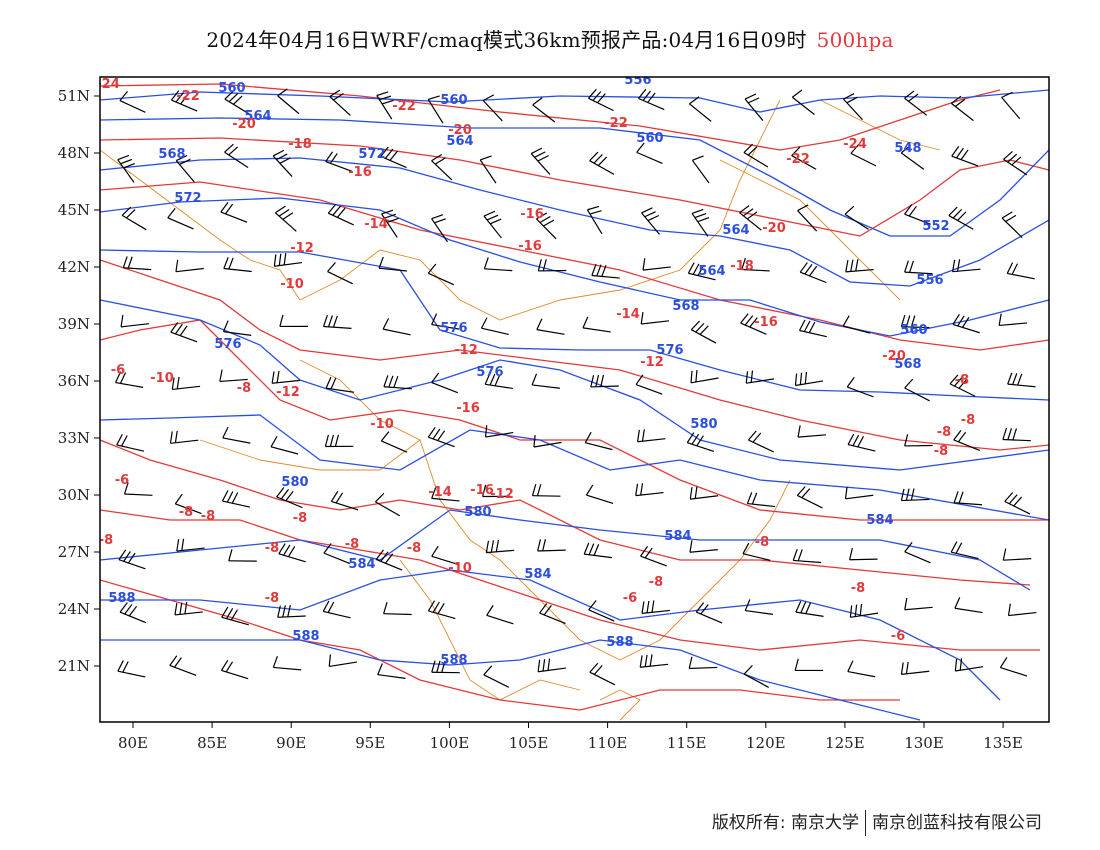 This screenshot has height=850, width=1100. What do you see at coordinates (637, 80) in the screenshot?
I see `height-contour-label: 556` at bounding box center [637, 80].